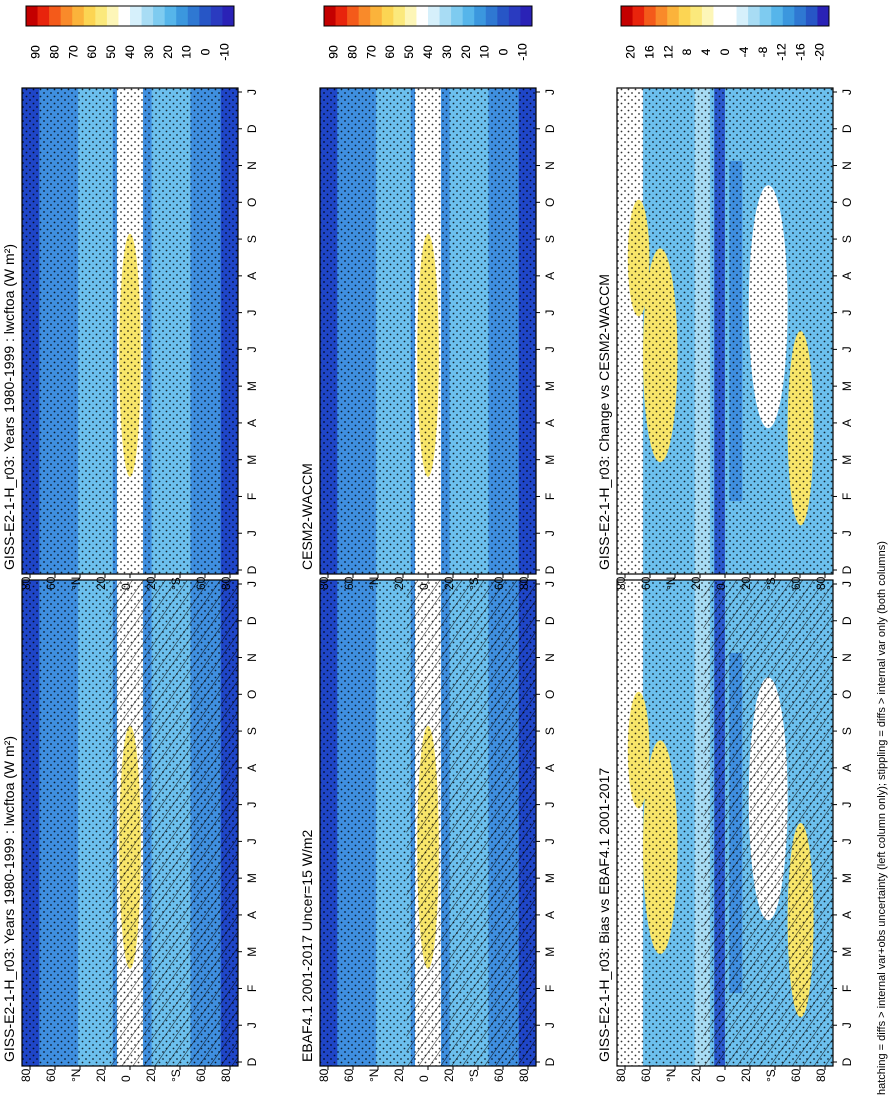  Describe the element at coordinates (92, 52) in the screenshot. I see `colorbar-label: 60` at that location.